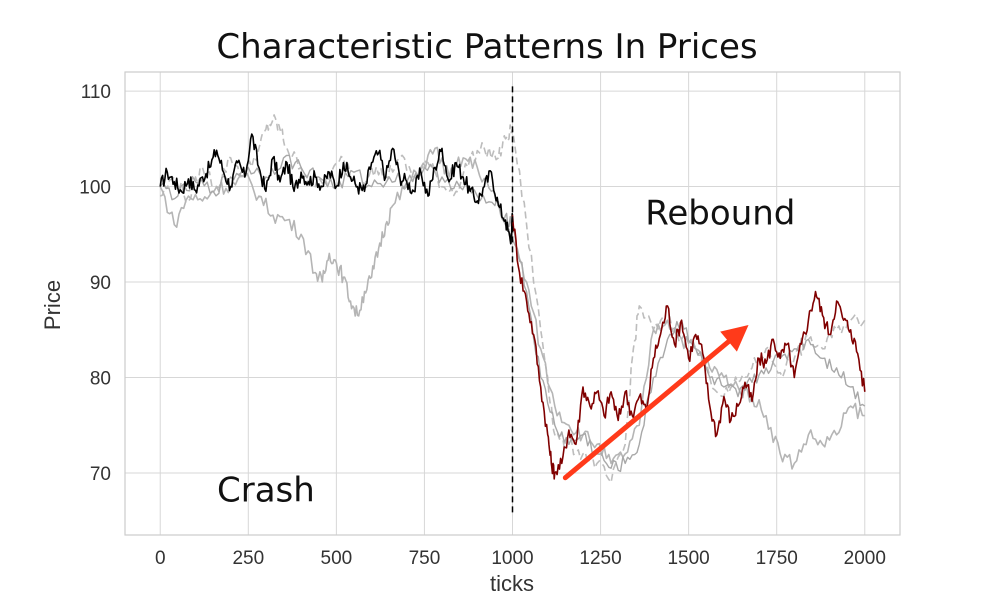 The height and width of the screenshot is (600, 1000). Describe the element at coordinates (647, 410) in the screenshot. I see `rebound-arrow-shaft` at that location.